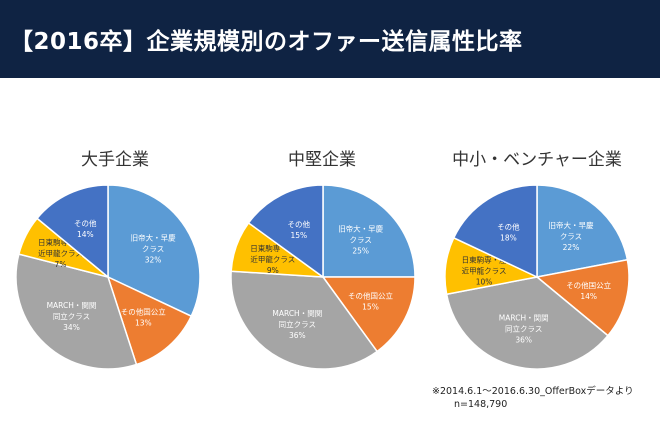 The image size is (660, 430). Describe the element at coordinates (571, 236) in the screenshot. I see `slice-label-kyutei-soukei: 旧帝大・早慶クラス 22%` at that location.